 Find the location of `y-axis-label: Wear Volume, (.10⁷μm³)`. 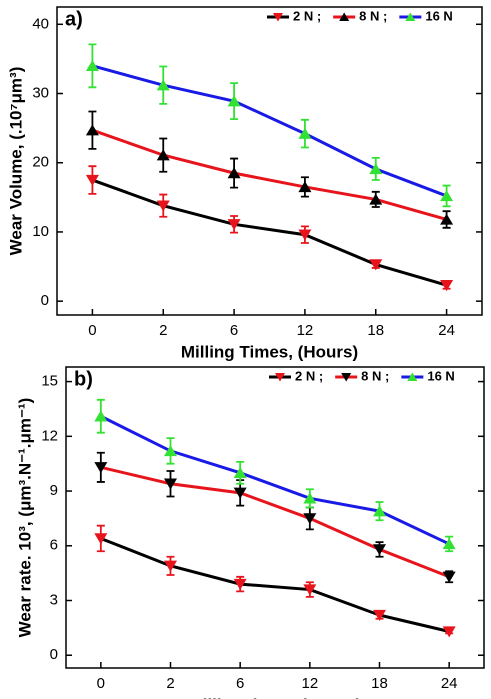

y-axis-label: Wear Volume, (.10⁷μm³) is located at coordinates (15, 161).